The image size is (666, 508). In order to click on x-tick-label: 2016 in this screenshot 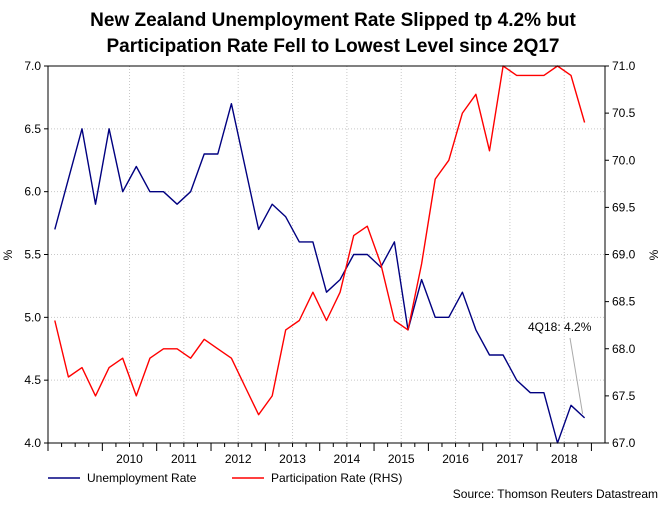, I will do `click(455, 459)`.